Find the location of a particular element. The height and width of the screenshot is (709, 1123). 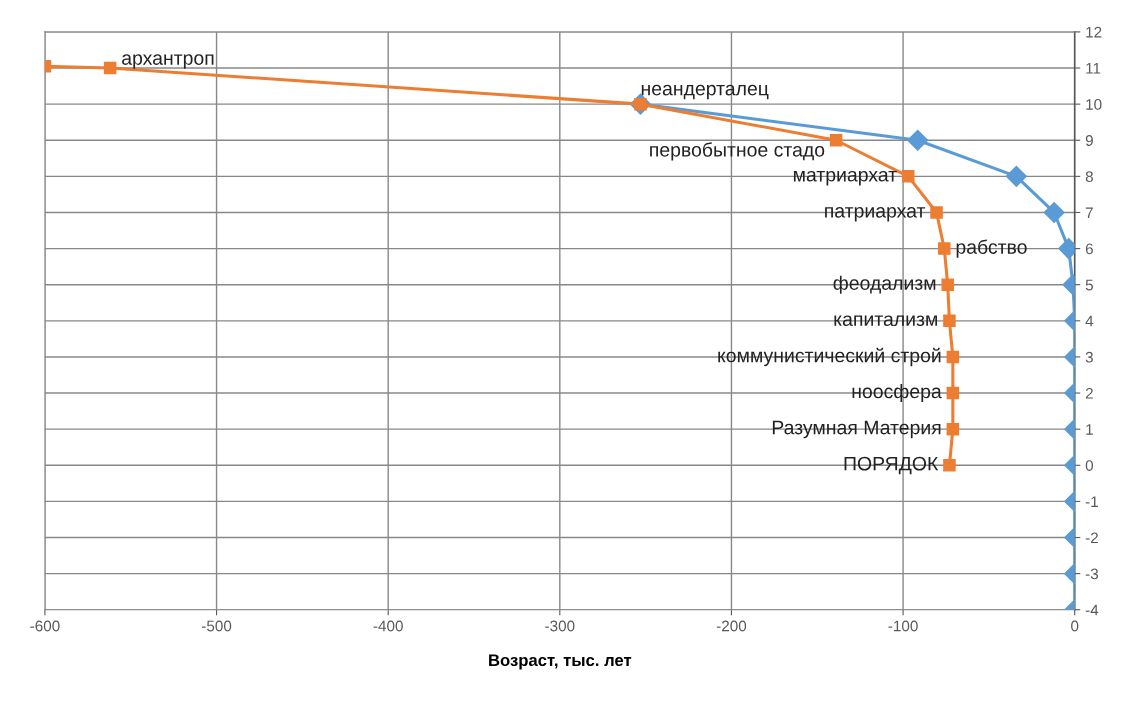

y-tick-label: 8 is located at coordinates (1089, 177).